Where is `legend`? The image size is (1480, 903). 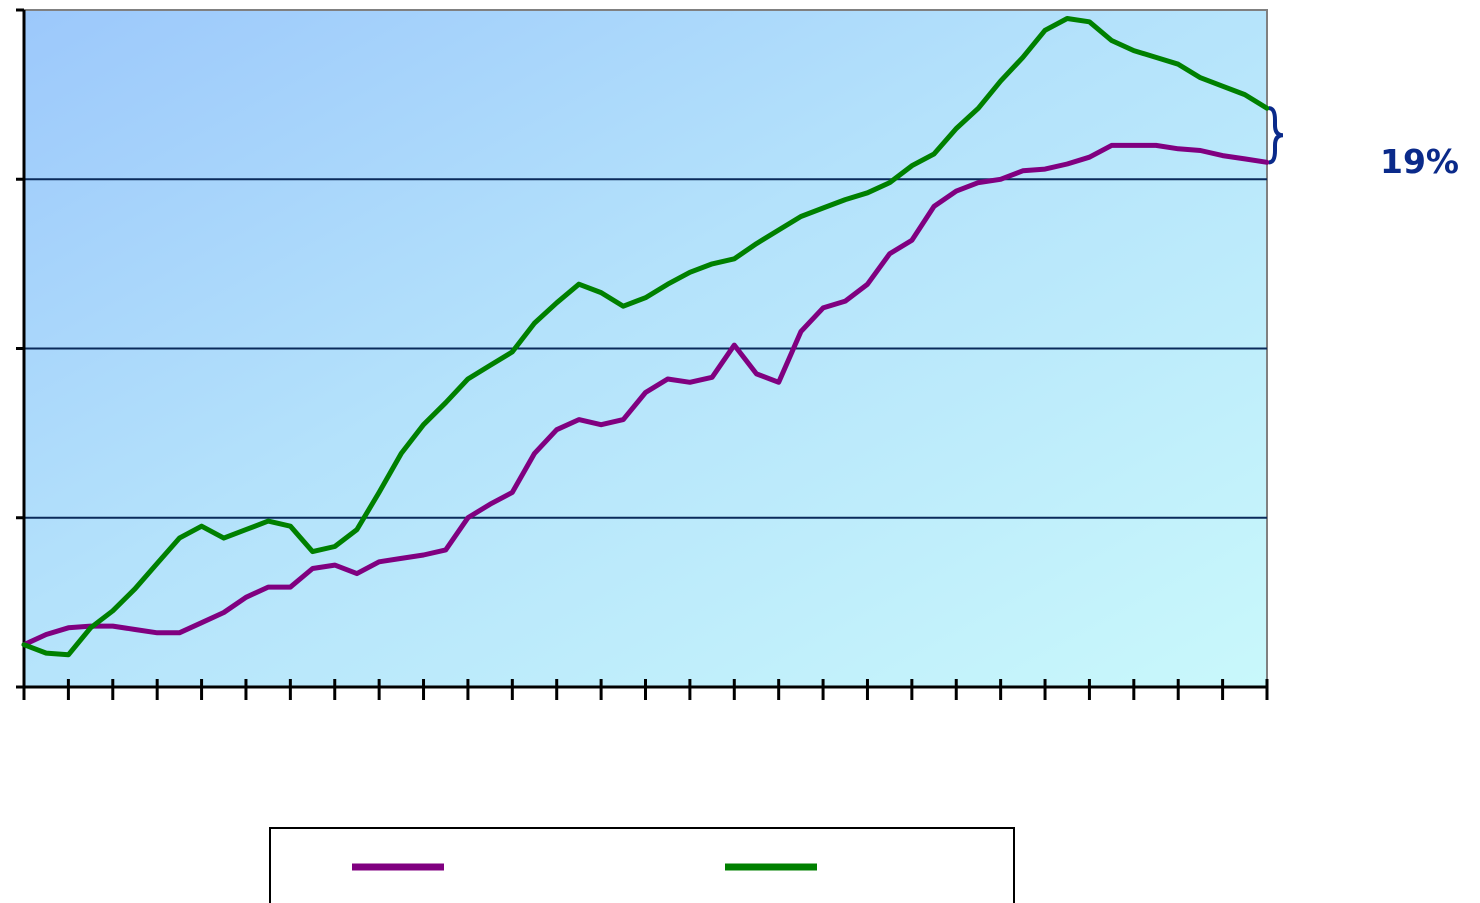
legend is located at coordinates (642, 865).